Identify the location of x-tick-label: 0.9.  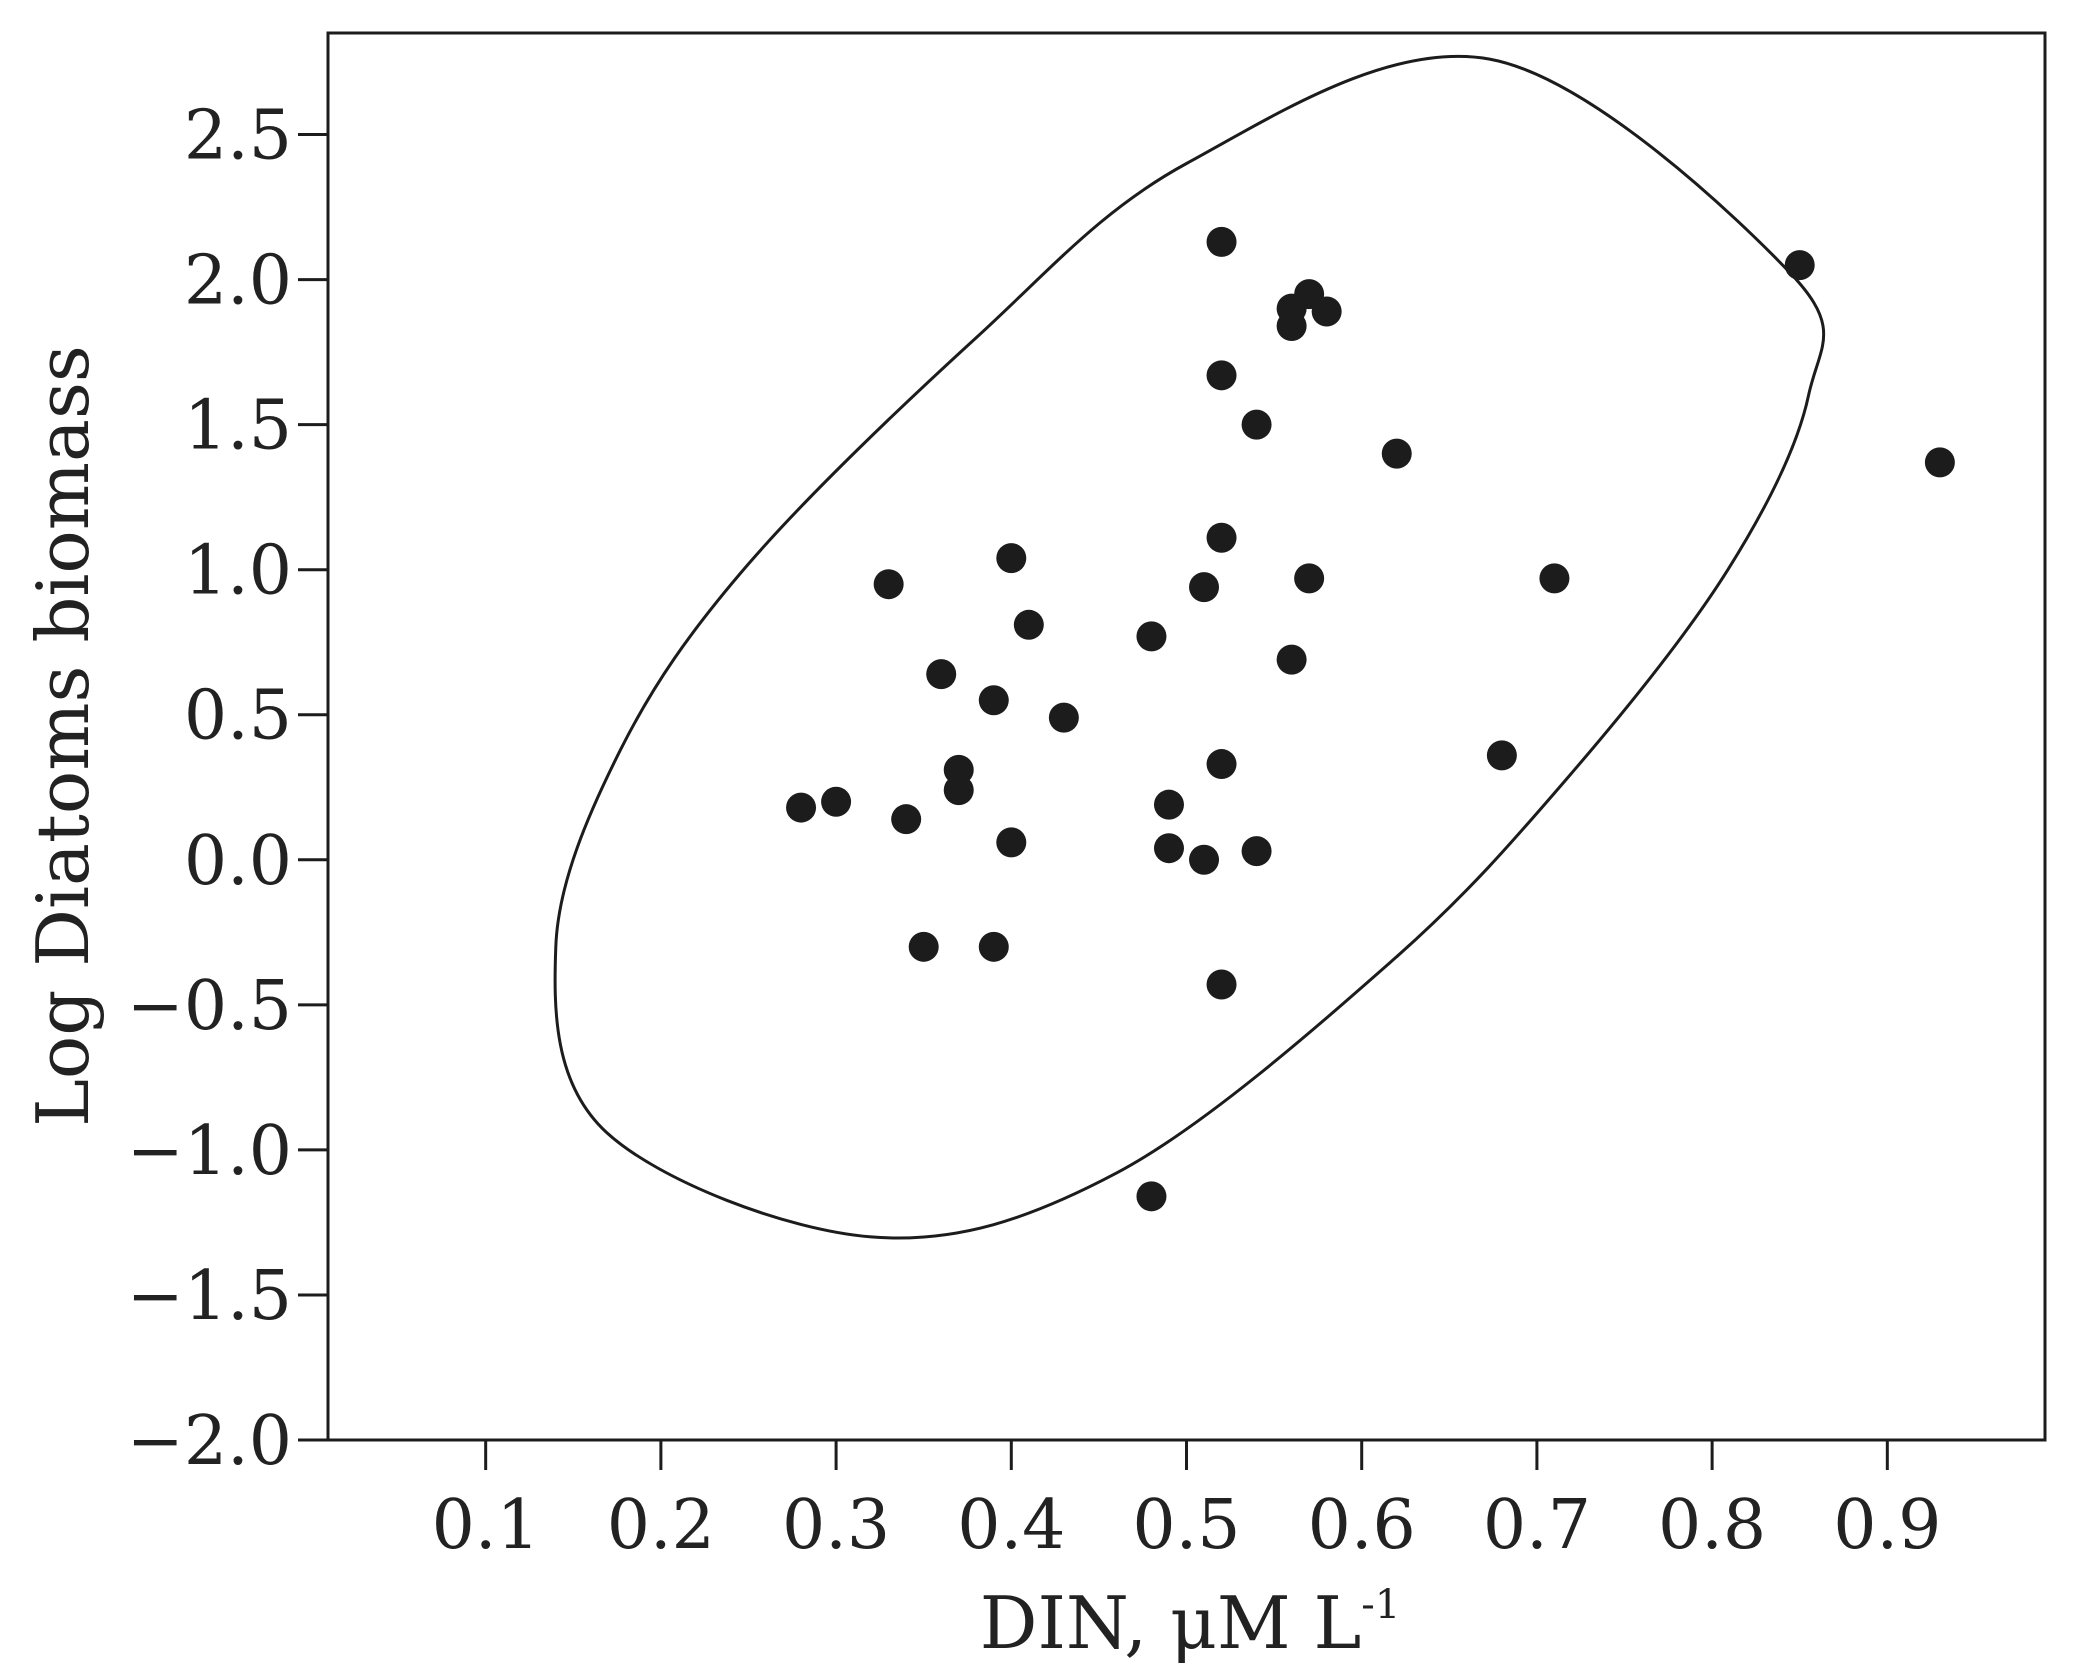
(1887, 1525).